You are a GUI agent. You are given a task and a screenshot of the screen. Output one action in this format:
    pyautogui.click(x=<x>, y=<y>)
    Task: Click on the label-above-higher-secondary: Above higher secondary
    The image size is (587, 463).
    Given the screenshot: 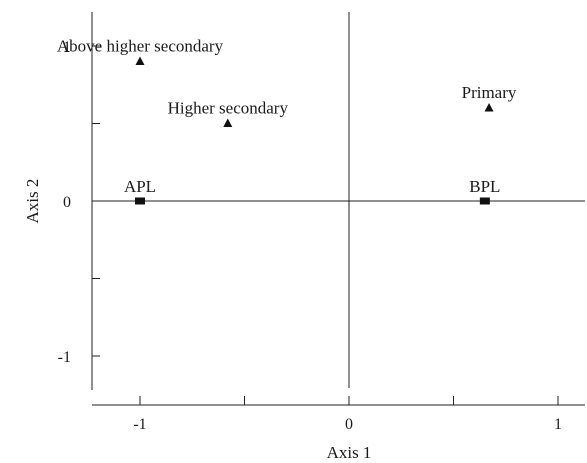 What is the action you would take?
    pyautogui.click(x=140, y=46)
    